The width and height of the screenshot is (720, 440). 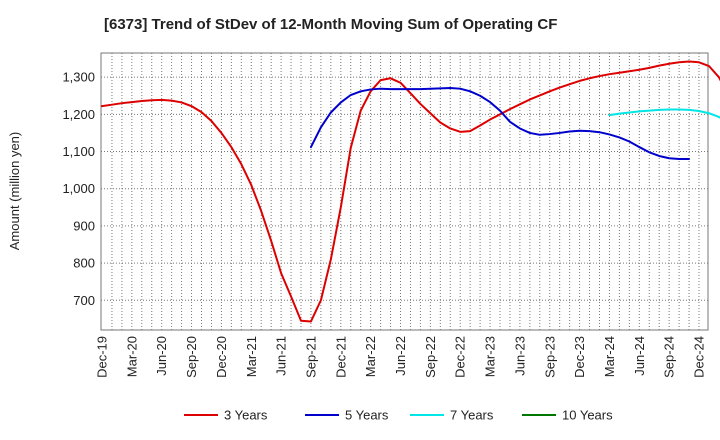 I want to click on x-tick-label: Sep-24, so click(x=669, y=357).